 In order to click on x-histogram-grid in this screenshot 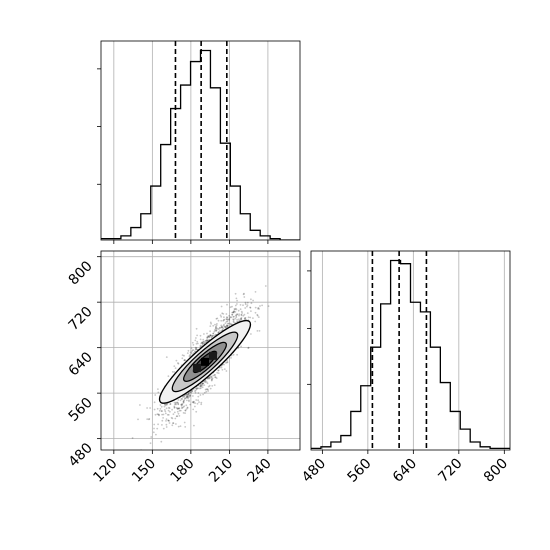, I will do `click(191, 140)`.